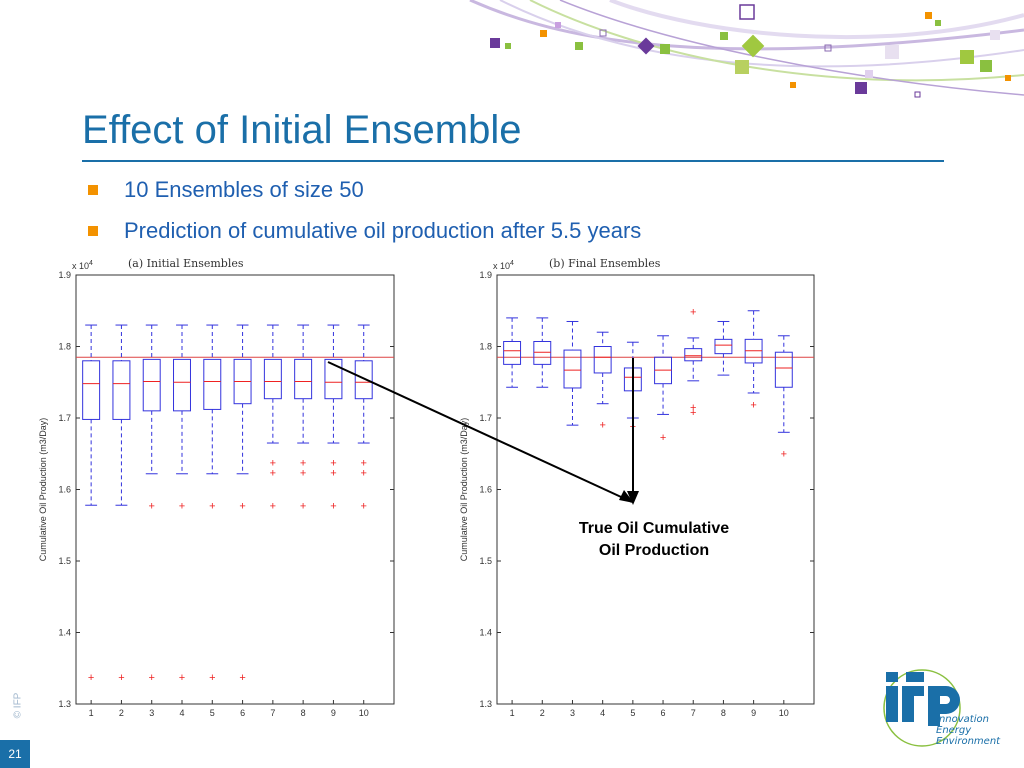 The image size is (1024, 768). I want to click on logo-tagline-line: Environment, so click(968, 741).